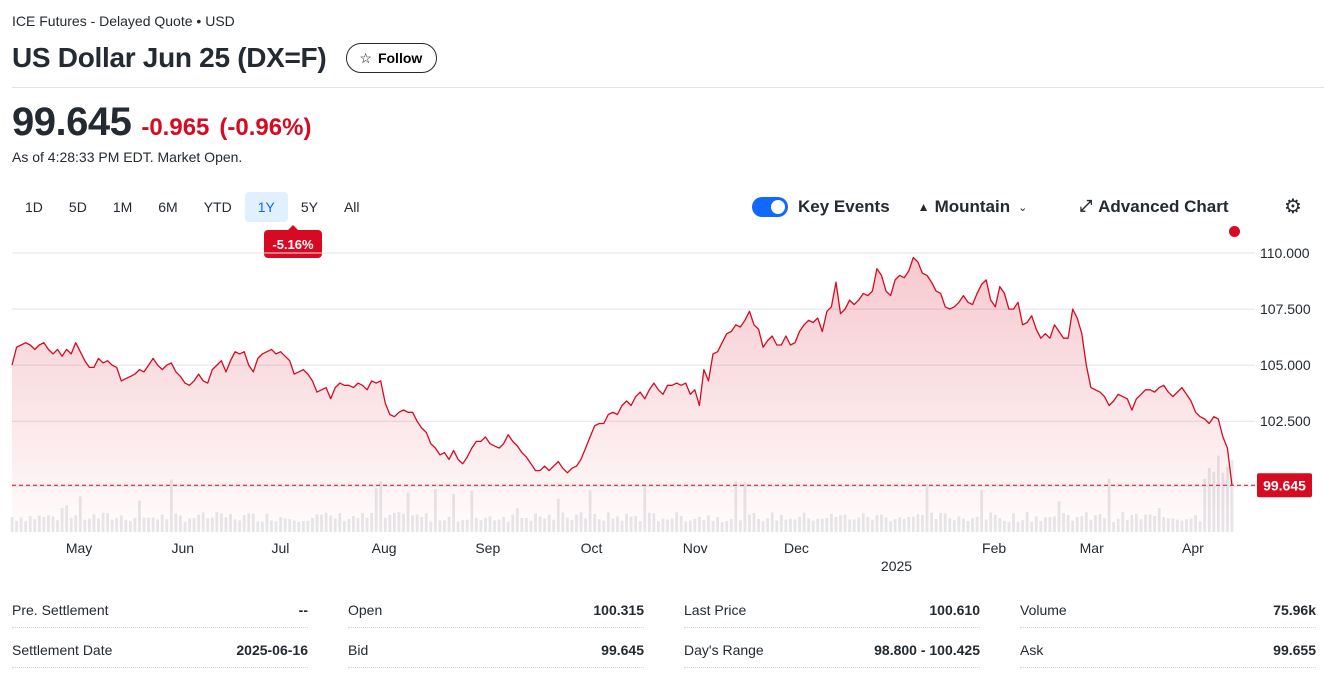 Image resolution: width=1329 pixels, height=676 pixels. Describe the element at coordinates (1285, 309) in the screenshot. I see `y-tick-label: 107.500` at that location.